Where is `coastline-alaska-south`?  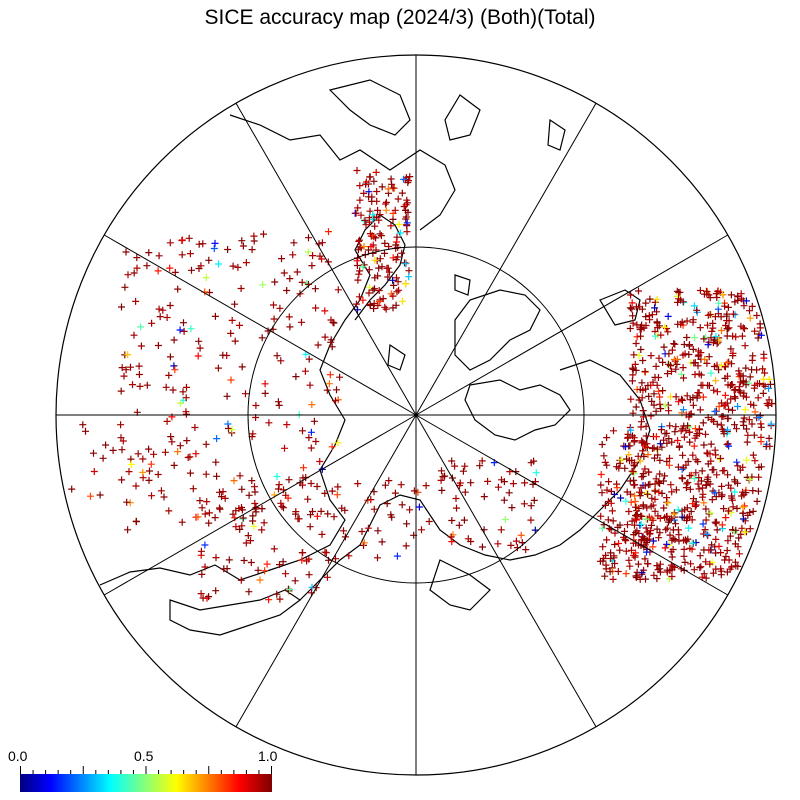 coastline-alaska-south is located at coordinates (460, 585).